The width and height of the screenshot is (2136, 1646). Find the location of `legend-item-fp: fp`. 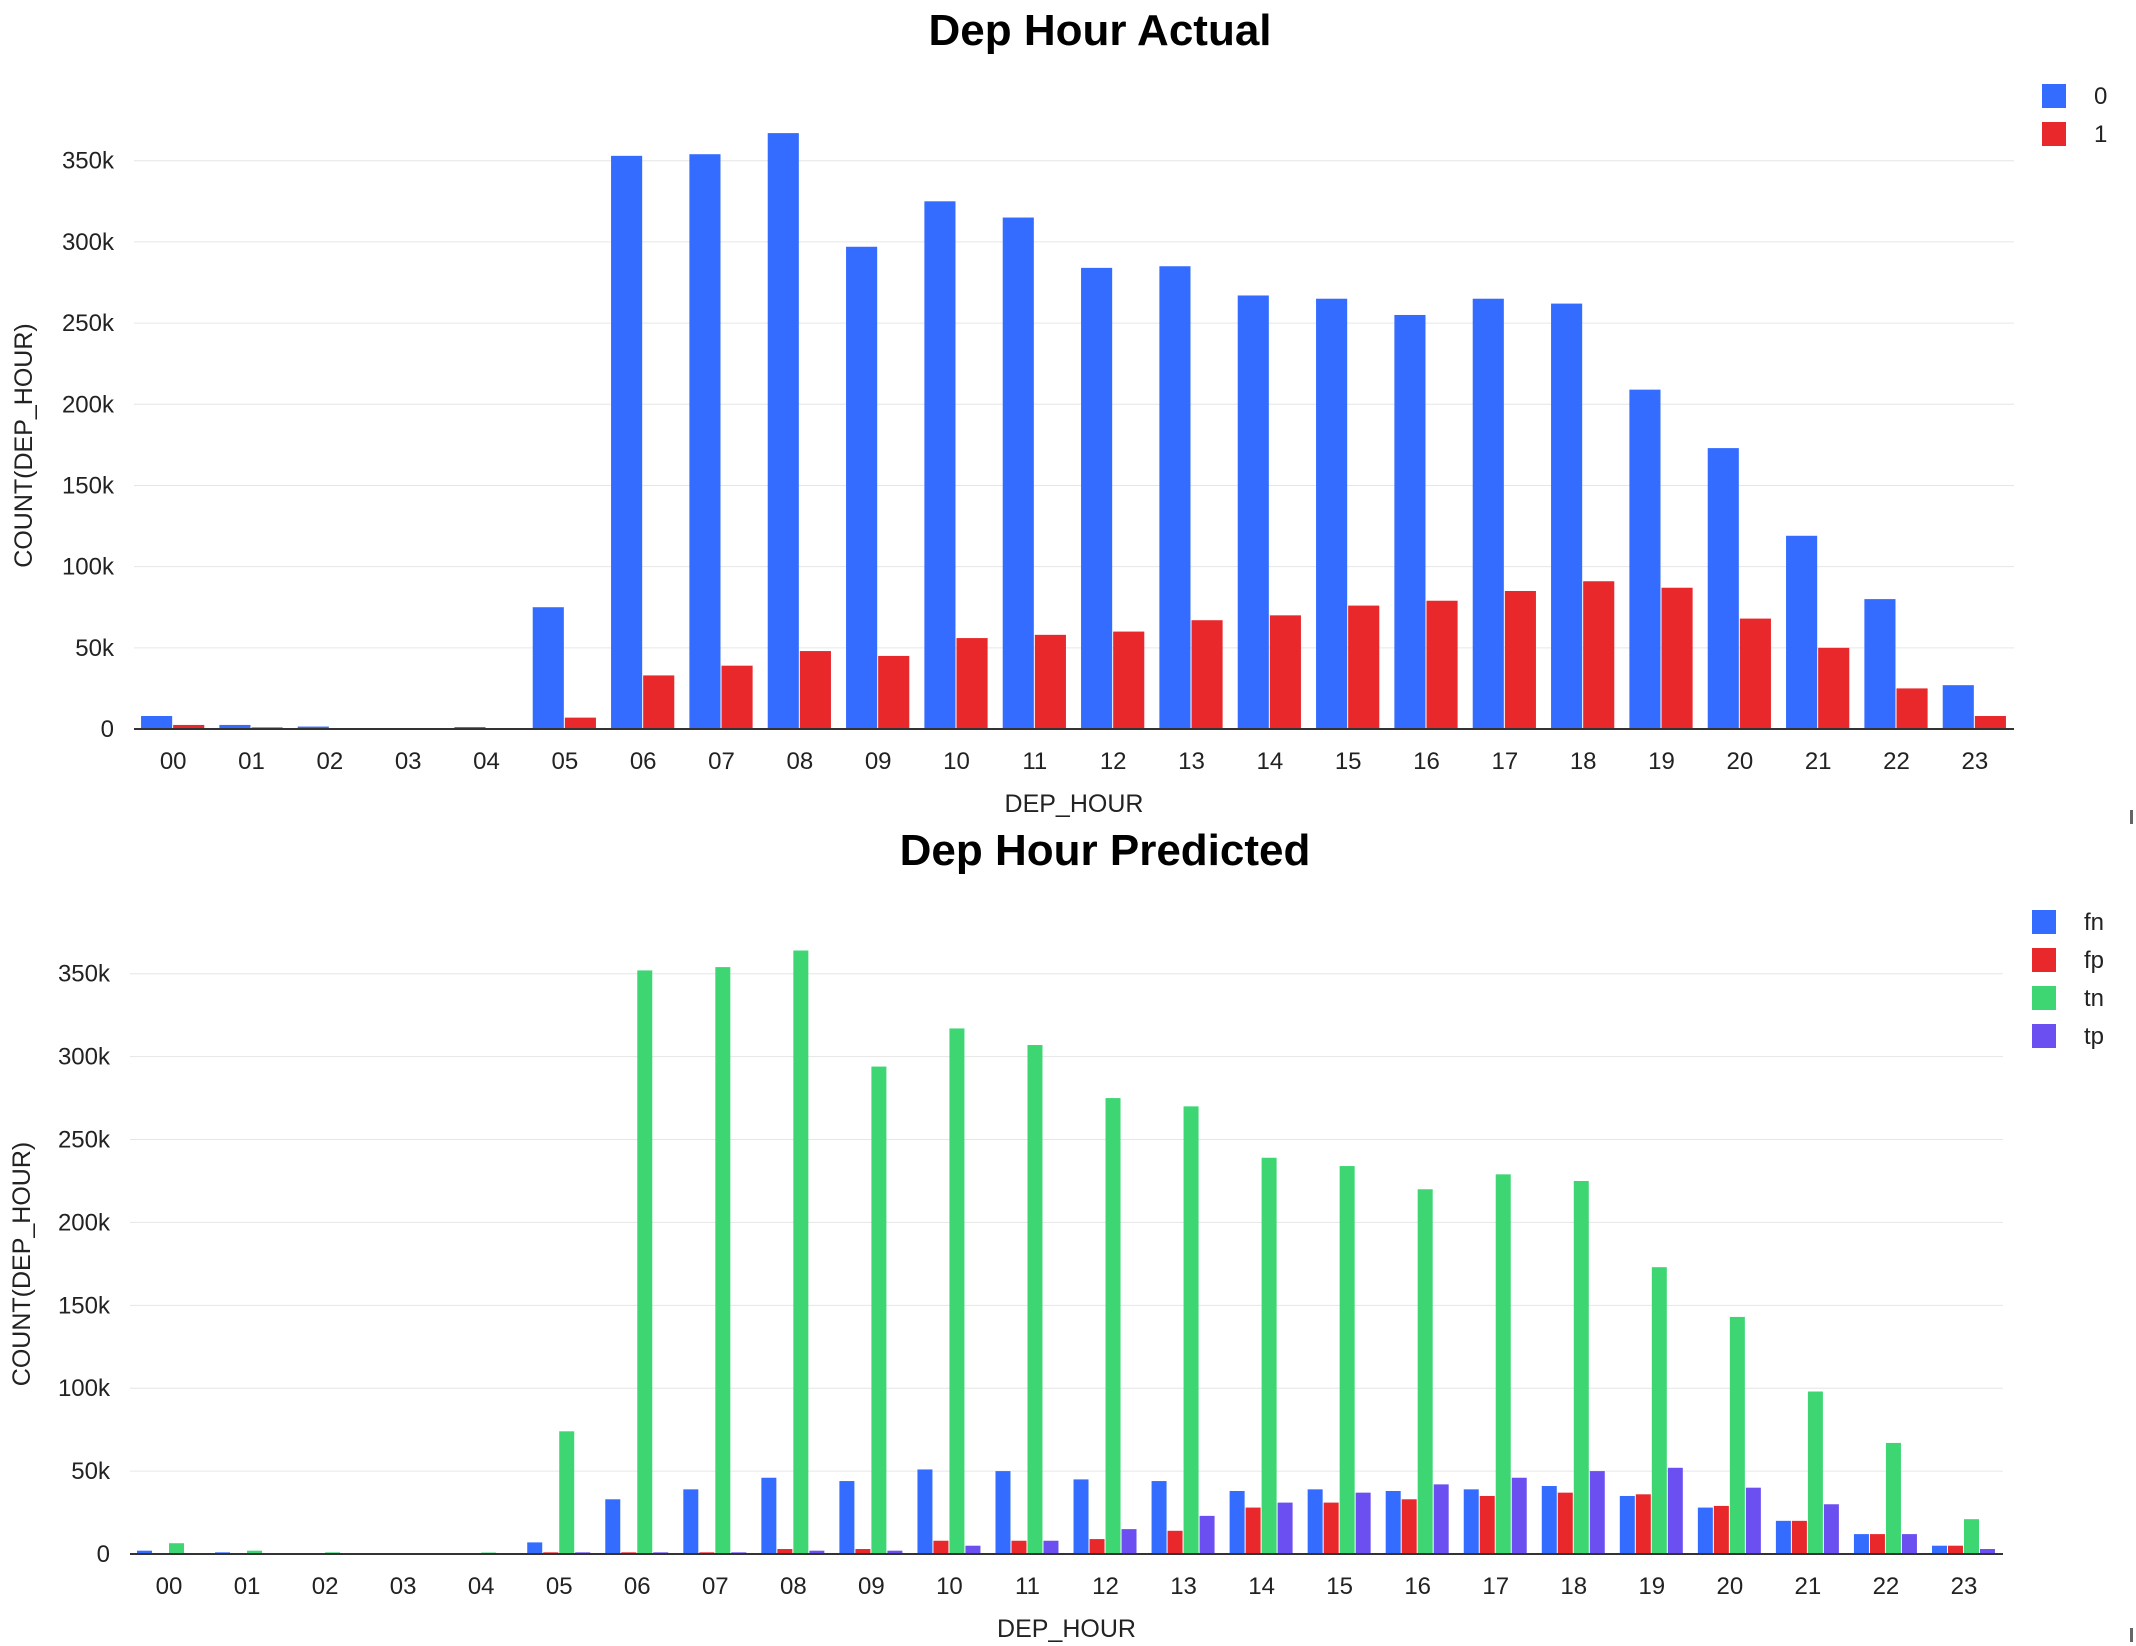

legend-item-fp: fp is located at coordinates (2068, 960).